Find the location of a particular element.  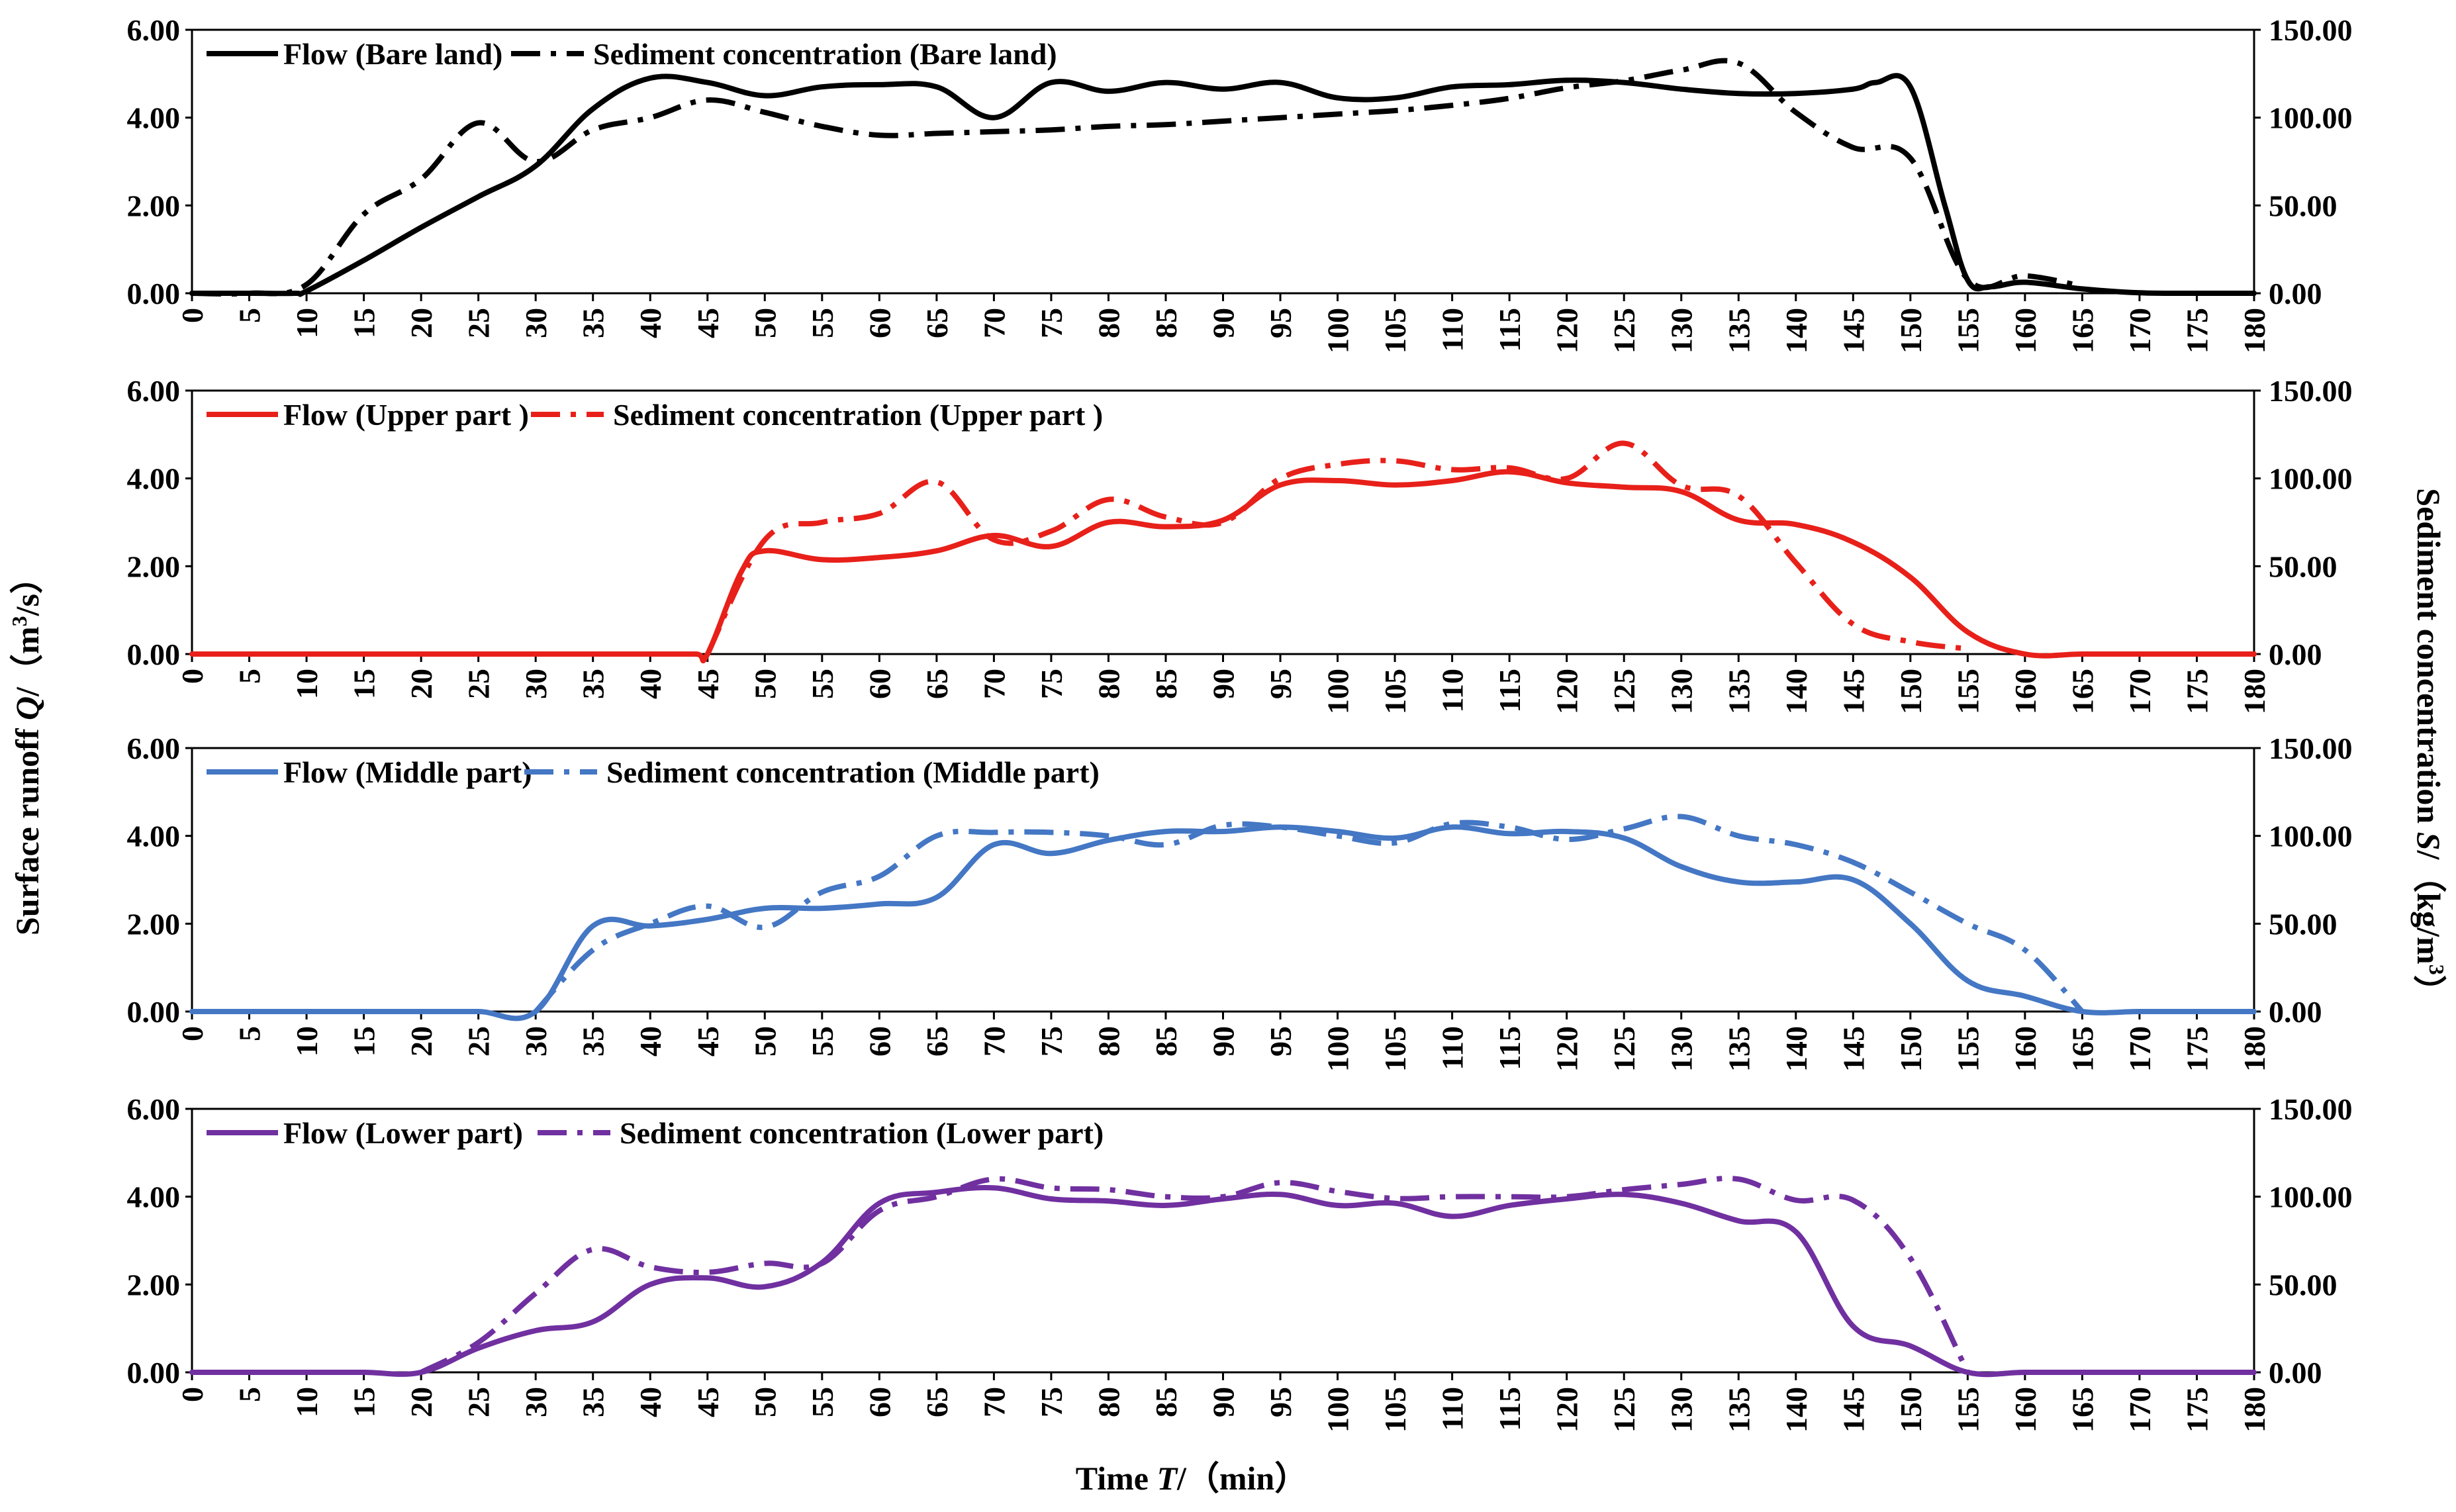

y-left-title-unit-b: /s） is located at coordinates (27, 589).